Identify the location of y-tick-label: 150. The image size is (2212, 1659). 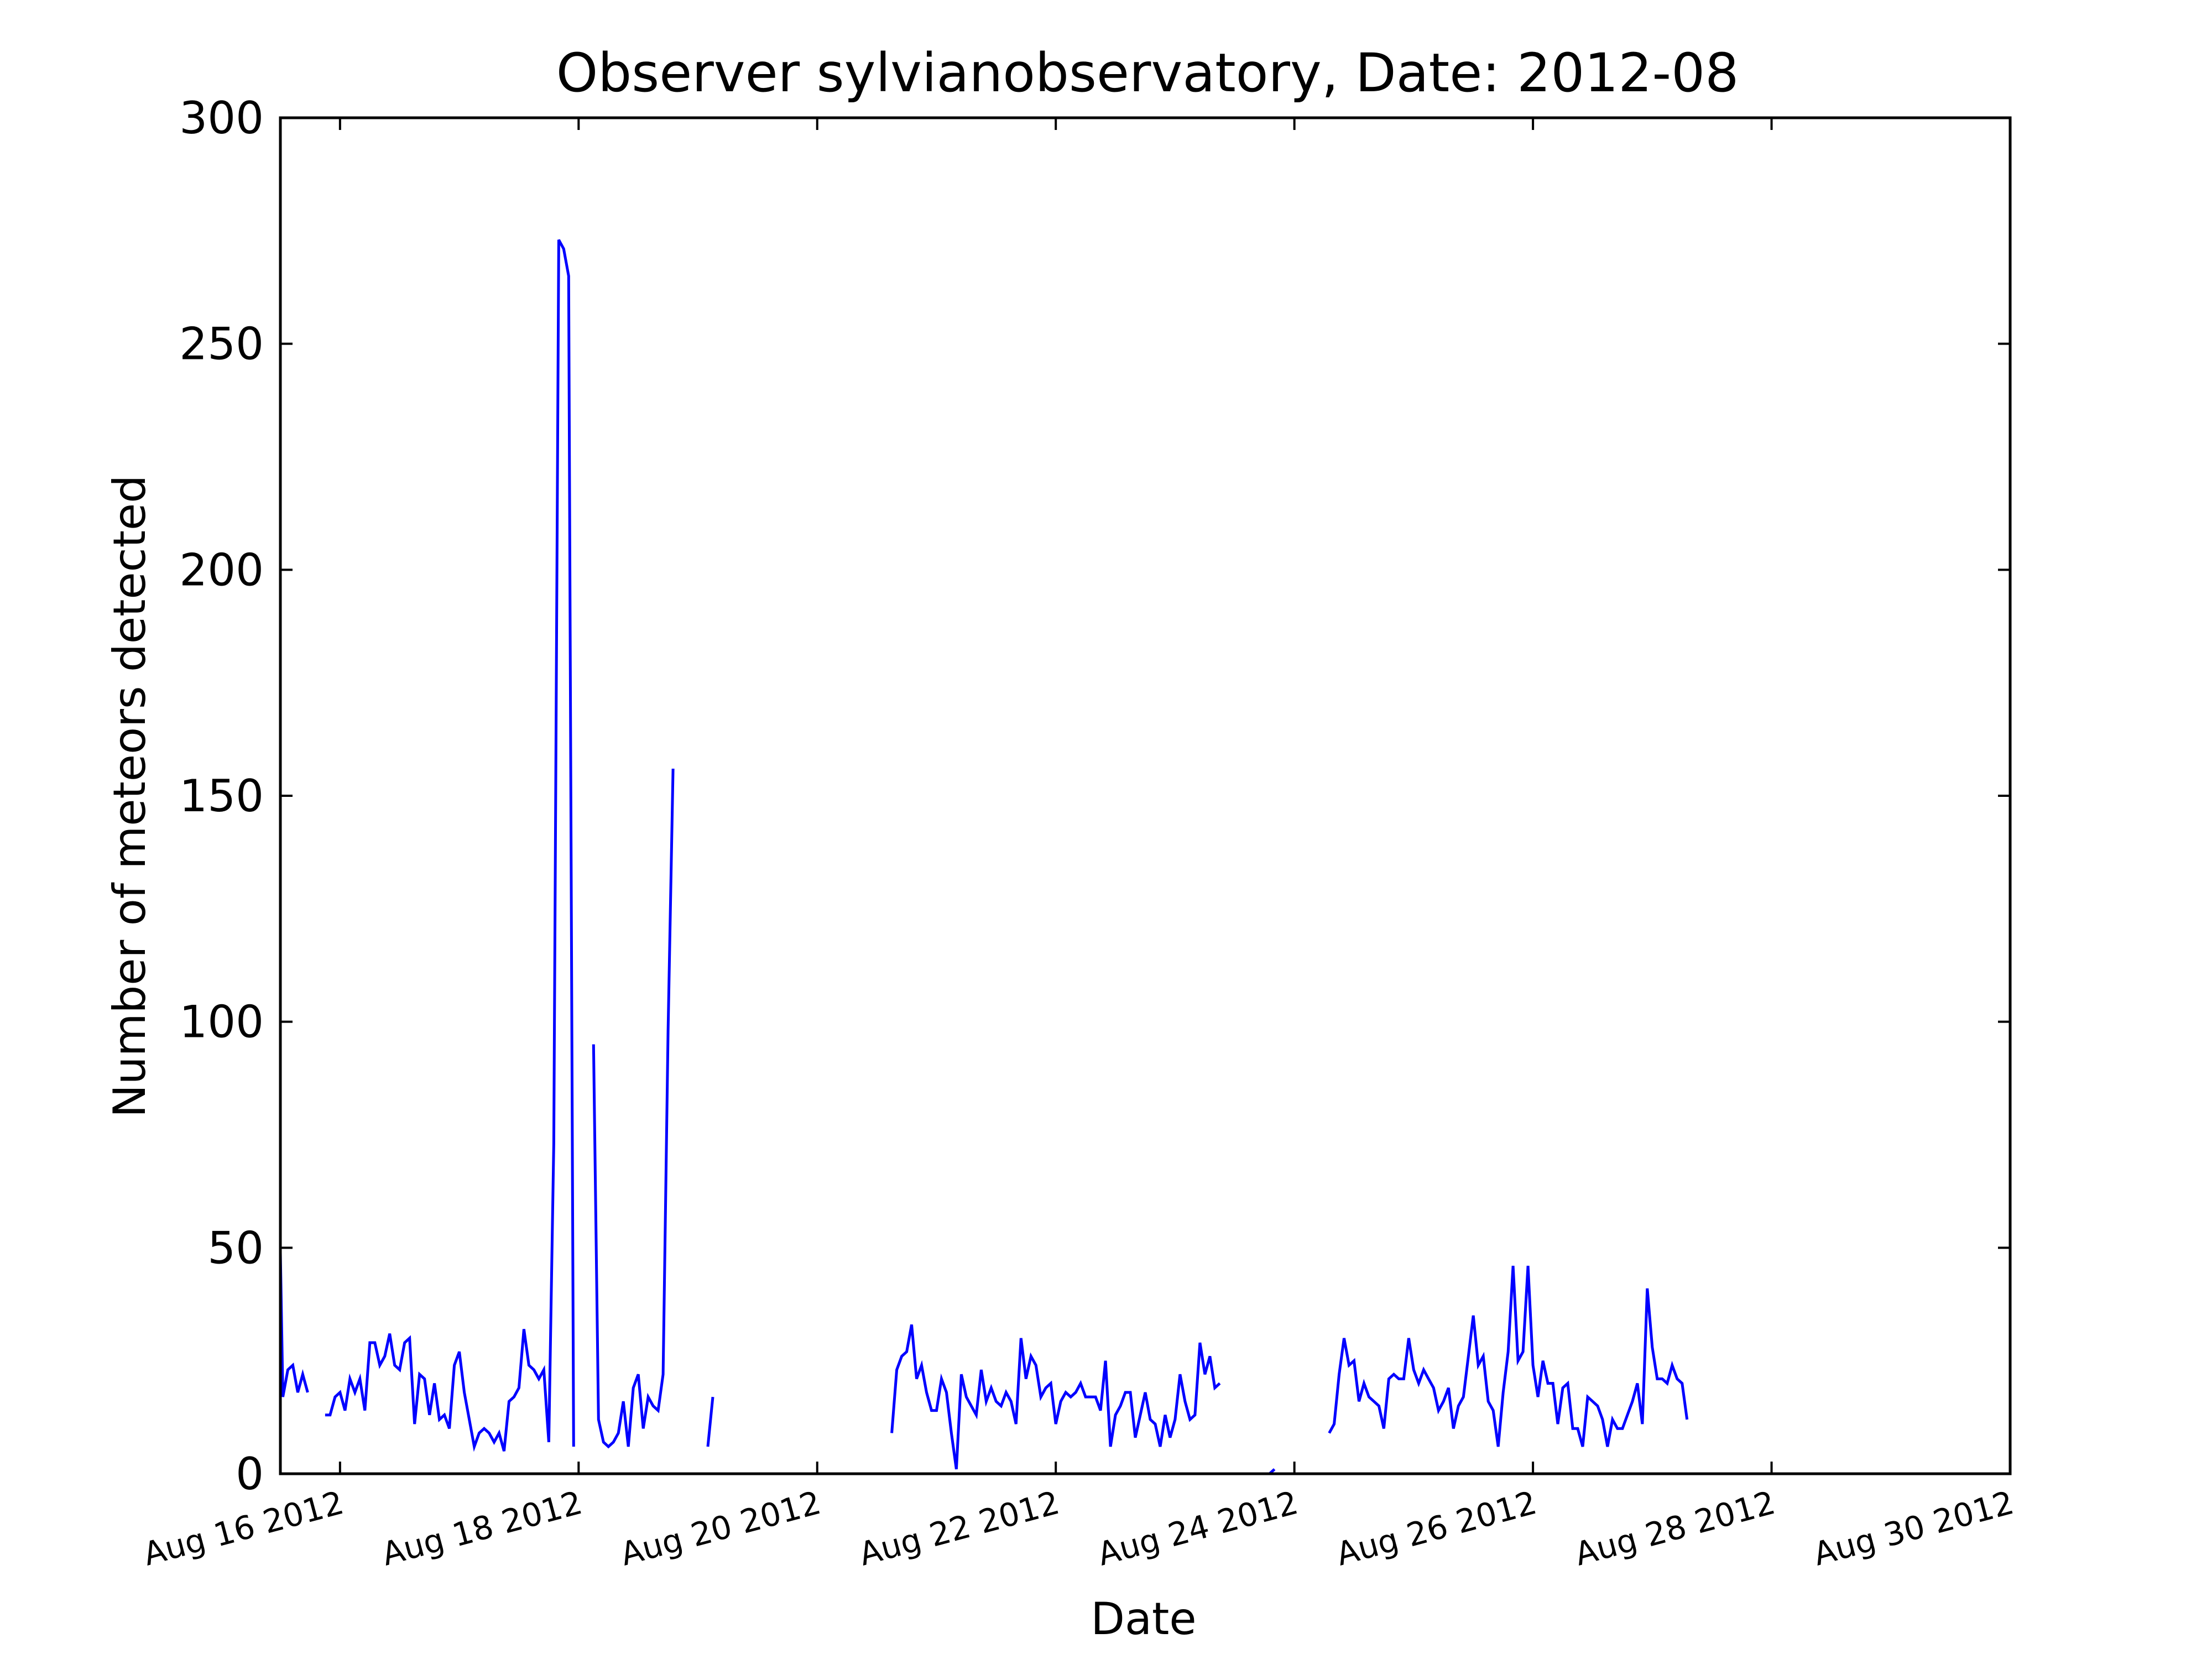
(222, 796).